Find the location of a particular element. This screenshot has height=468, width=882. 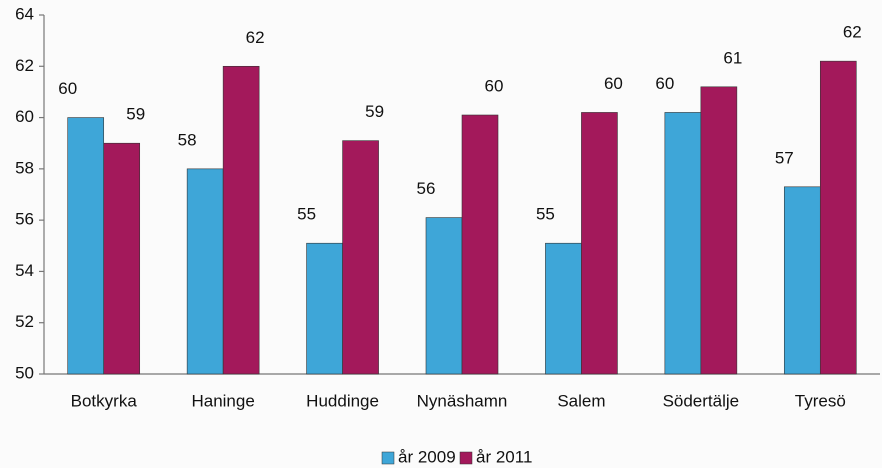

legend-label: år 2011 is located at coordinates (504, 456).